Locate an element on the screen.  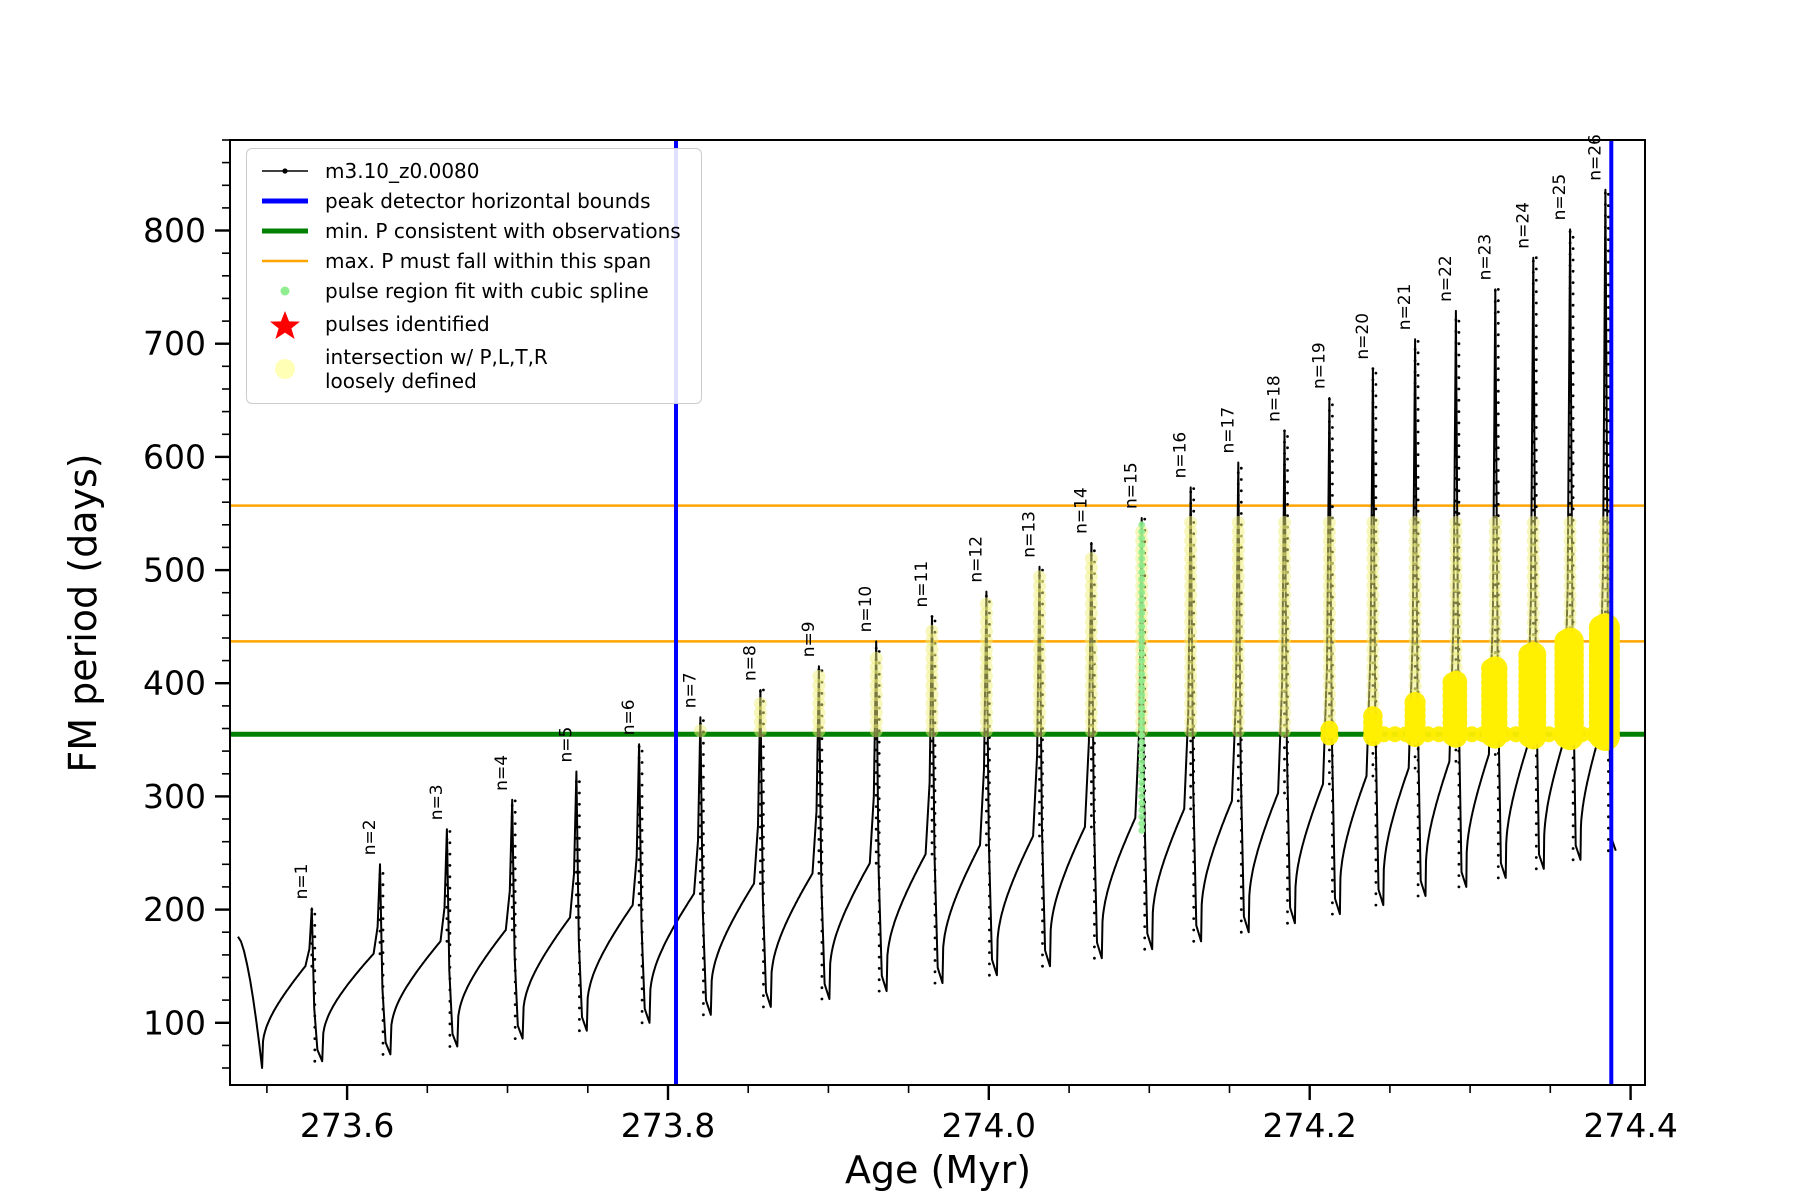
loosely-defined-clusters is located at coordinates (1470, 682).